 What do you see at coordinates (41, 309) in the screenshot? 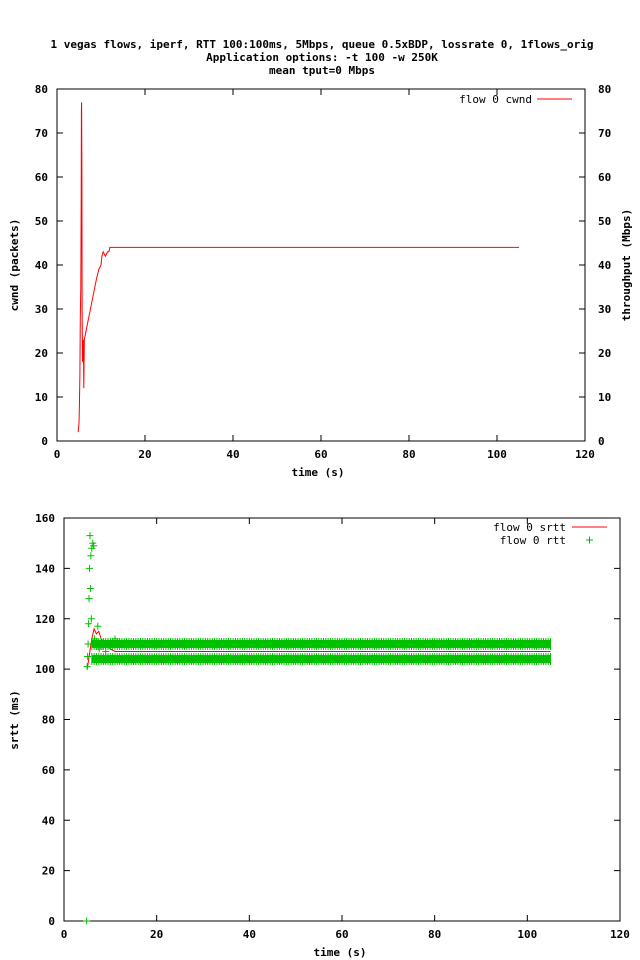
I see `y-tick-label: 30` at bounding box center [41, 309].